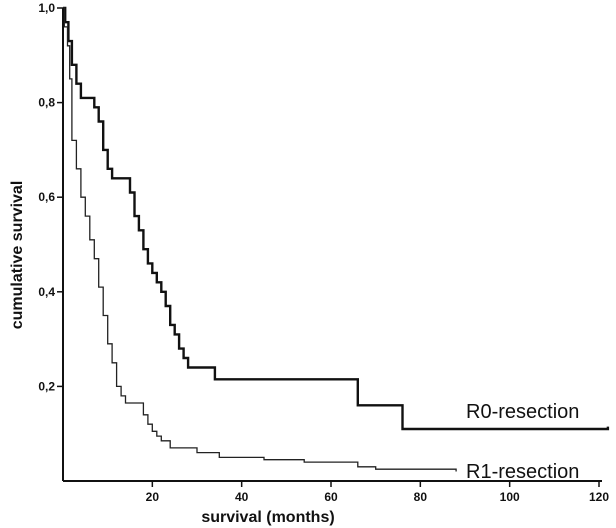 The image size is (616, 528). What do you see at coordinates (522, 472) in the screenshot?
I see `series-label-r1: R1-resection` at bounding box center [522, 472].